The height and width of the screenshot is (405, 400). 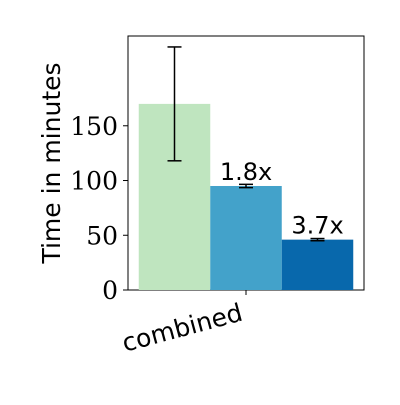 What do you see at coordinates (102, 235) in the screenshot?
I see `y-tick-label-1: 50` at bounding box center [102, 235].